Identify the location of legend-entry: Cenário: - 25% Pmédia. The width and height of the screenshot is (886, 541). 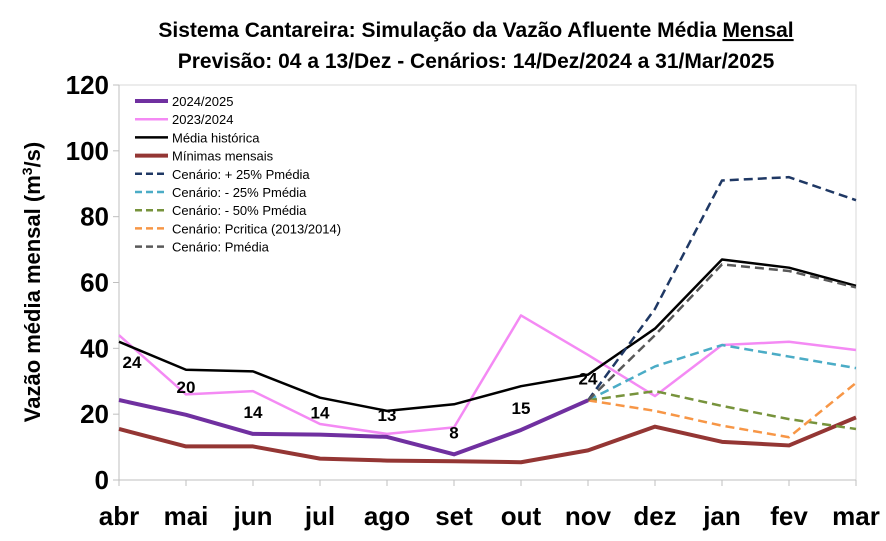
(239, 192).